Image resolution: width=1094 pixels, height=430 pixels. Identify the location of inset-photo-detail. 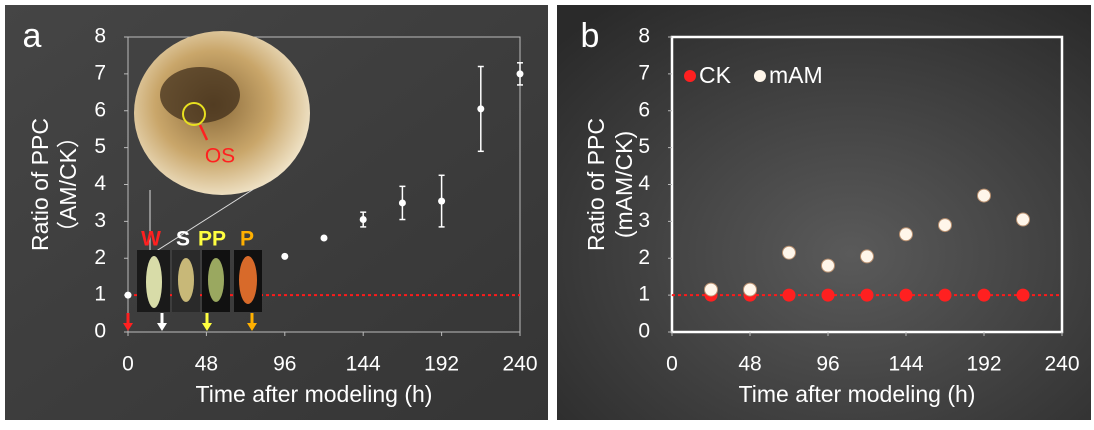
(200, 95).